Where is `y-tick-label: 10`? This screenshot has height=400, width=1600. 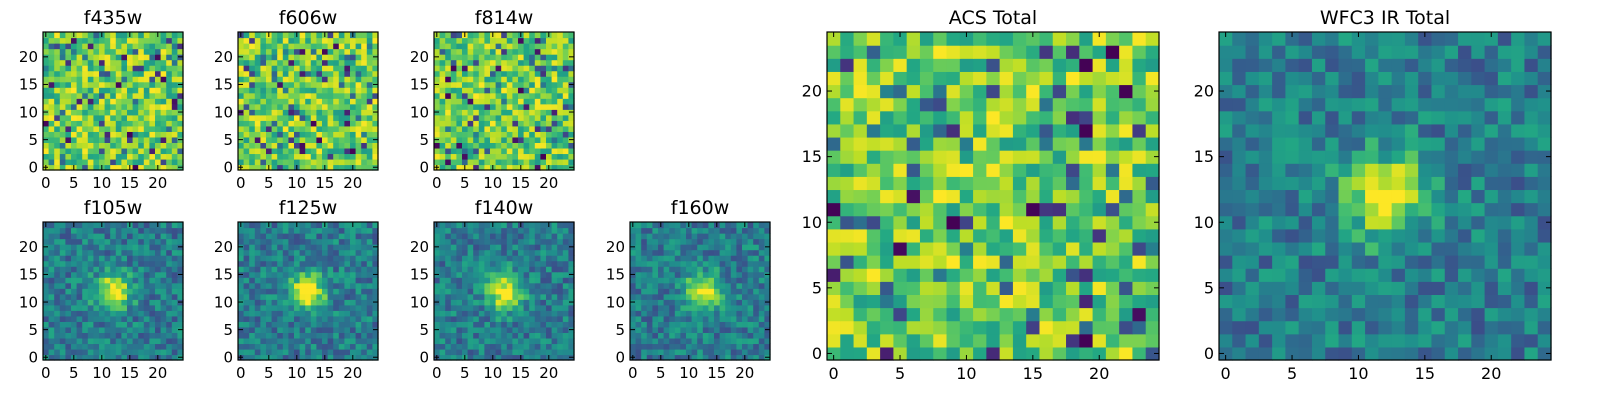 y-tick-label: 10 is located at coordinates (419, 112).